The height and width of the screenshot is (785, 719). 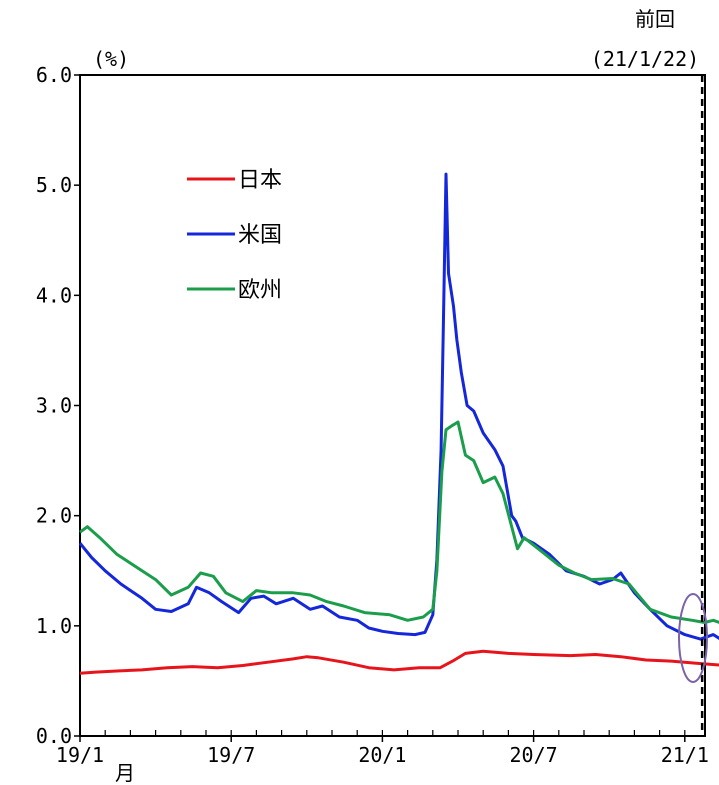 What do you see at coordinates (54, 516) in the screenshot?
I see `y-tick-label: 2.0` at bounding box center [54, 516].